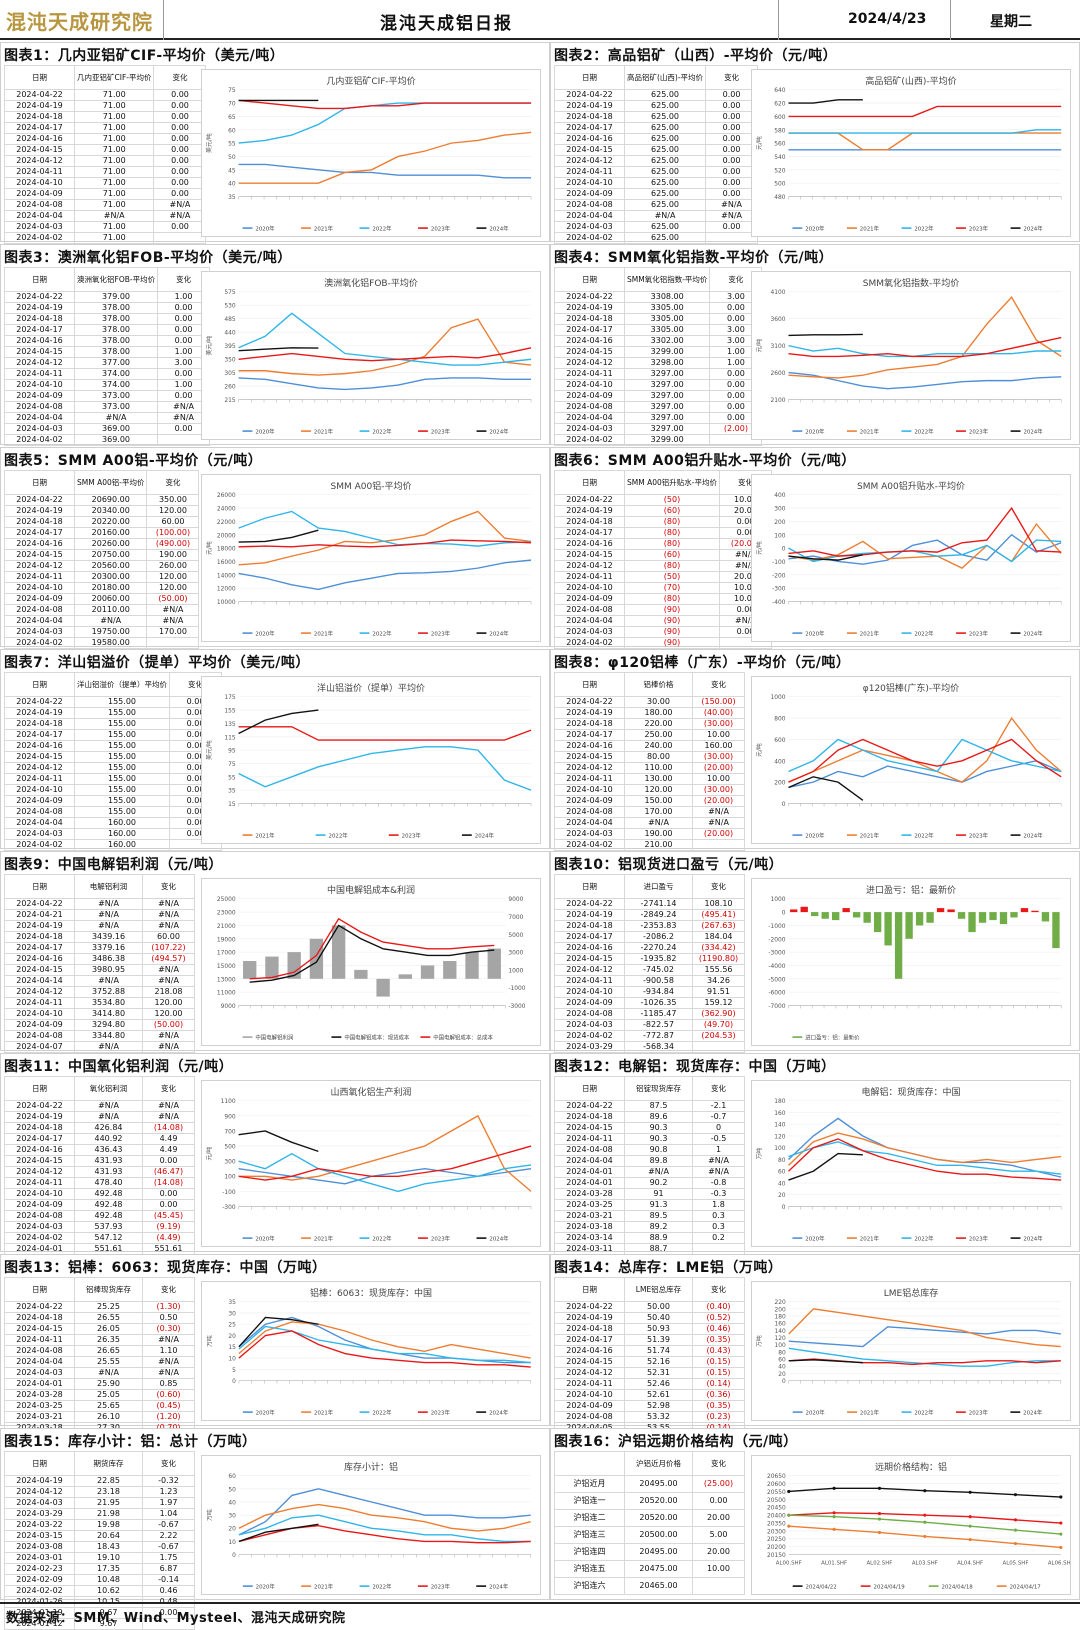 This screenshot has height=1630, width=1080. What do you see at coordinates (658, 1395) in the screenshot?
I see `table-cell: 52.61` at bounding box center [658, 1395].